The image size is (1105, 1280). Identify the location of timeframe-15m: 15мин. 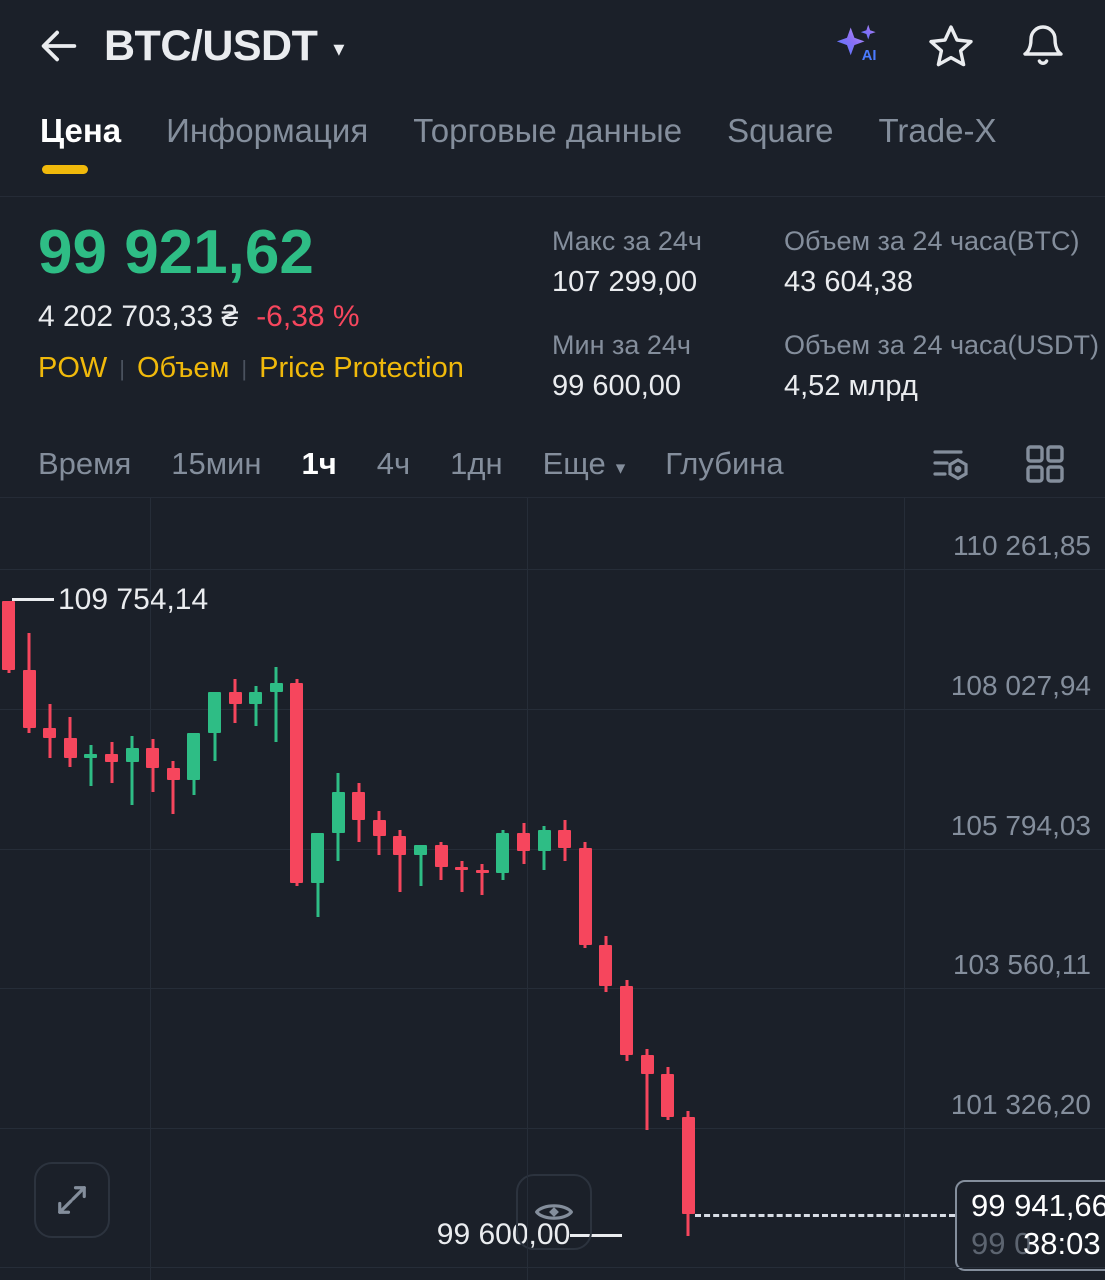
(216, 463).